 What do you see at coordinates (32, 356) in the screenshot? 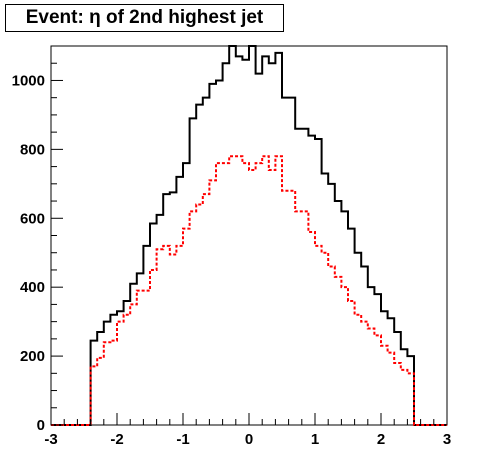
I see `y-tick-label: 200` at bounding box center [32, 356].